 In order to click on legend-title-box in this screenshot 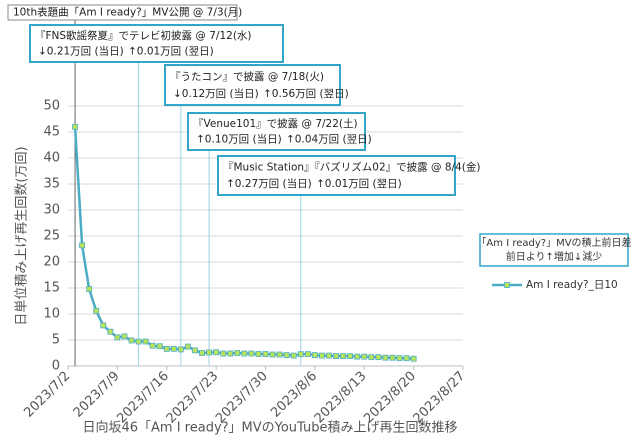, I will do `click(554, 250)`.